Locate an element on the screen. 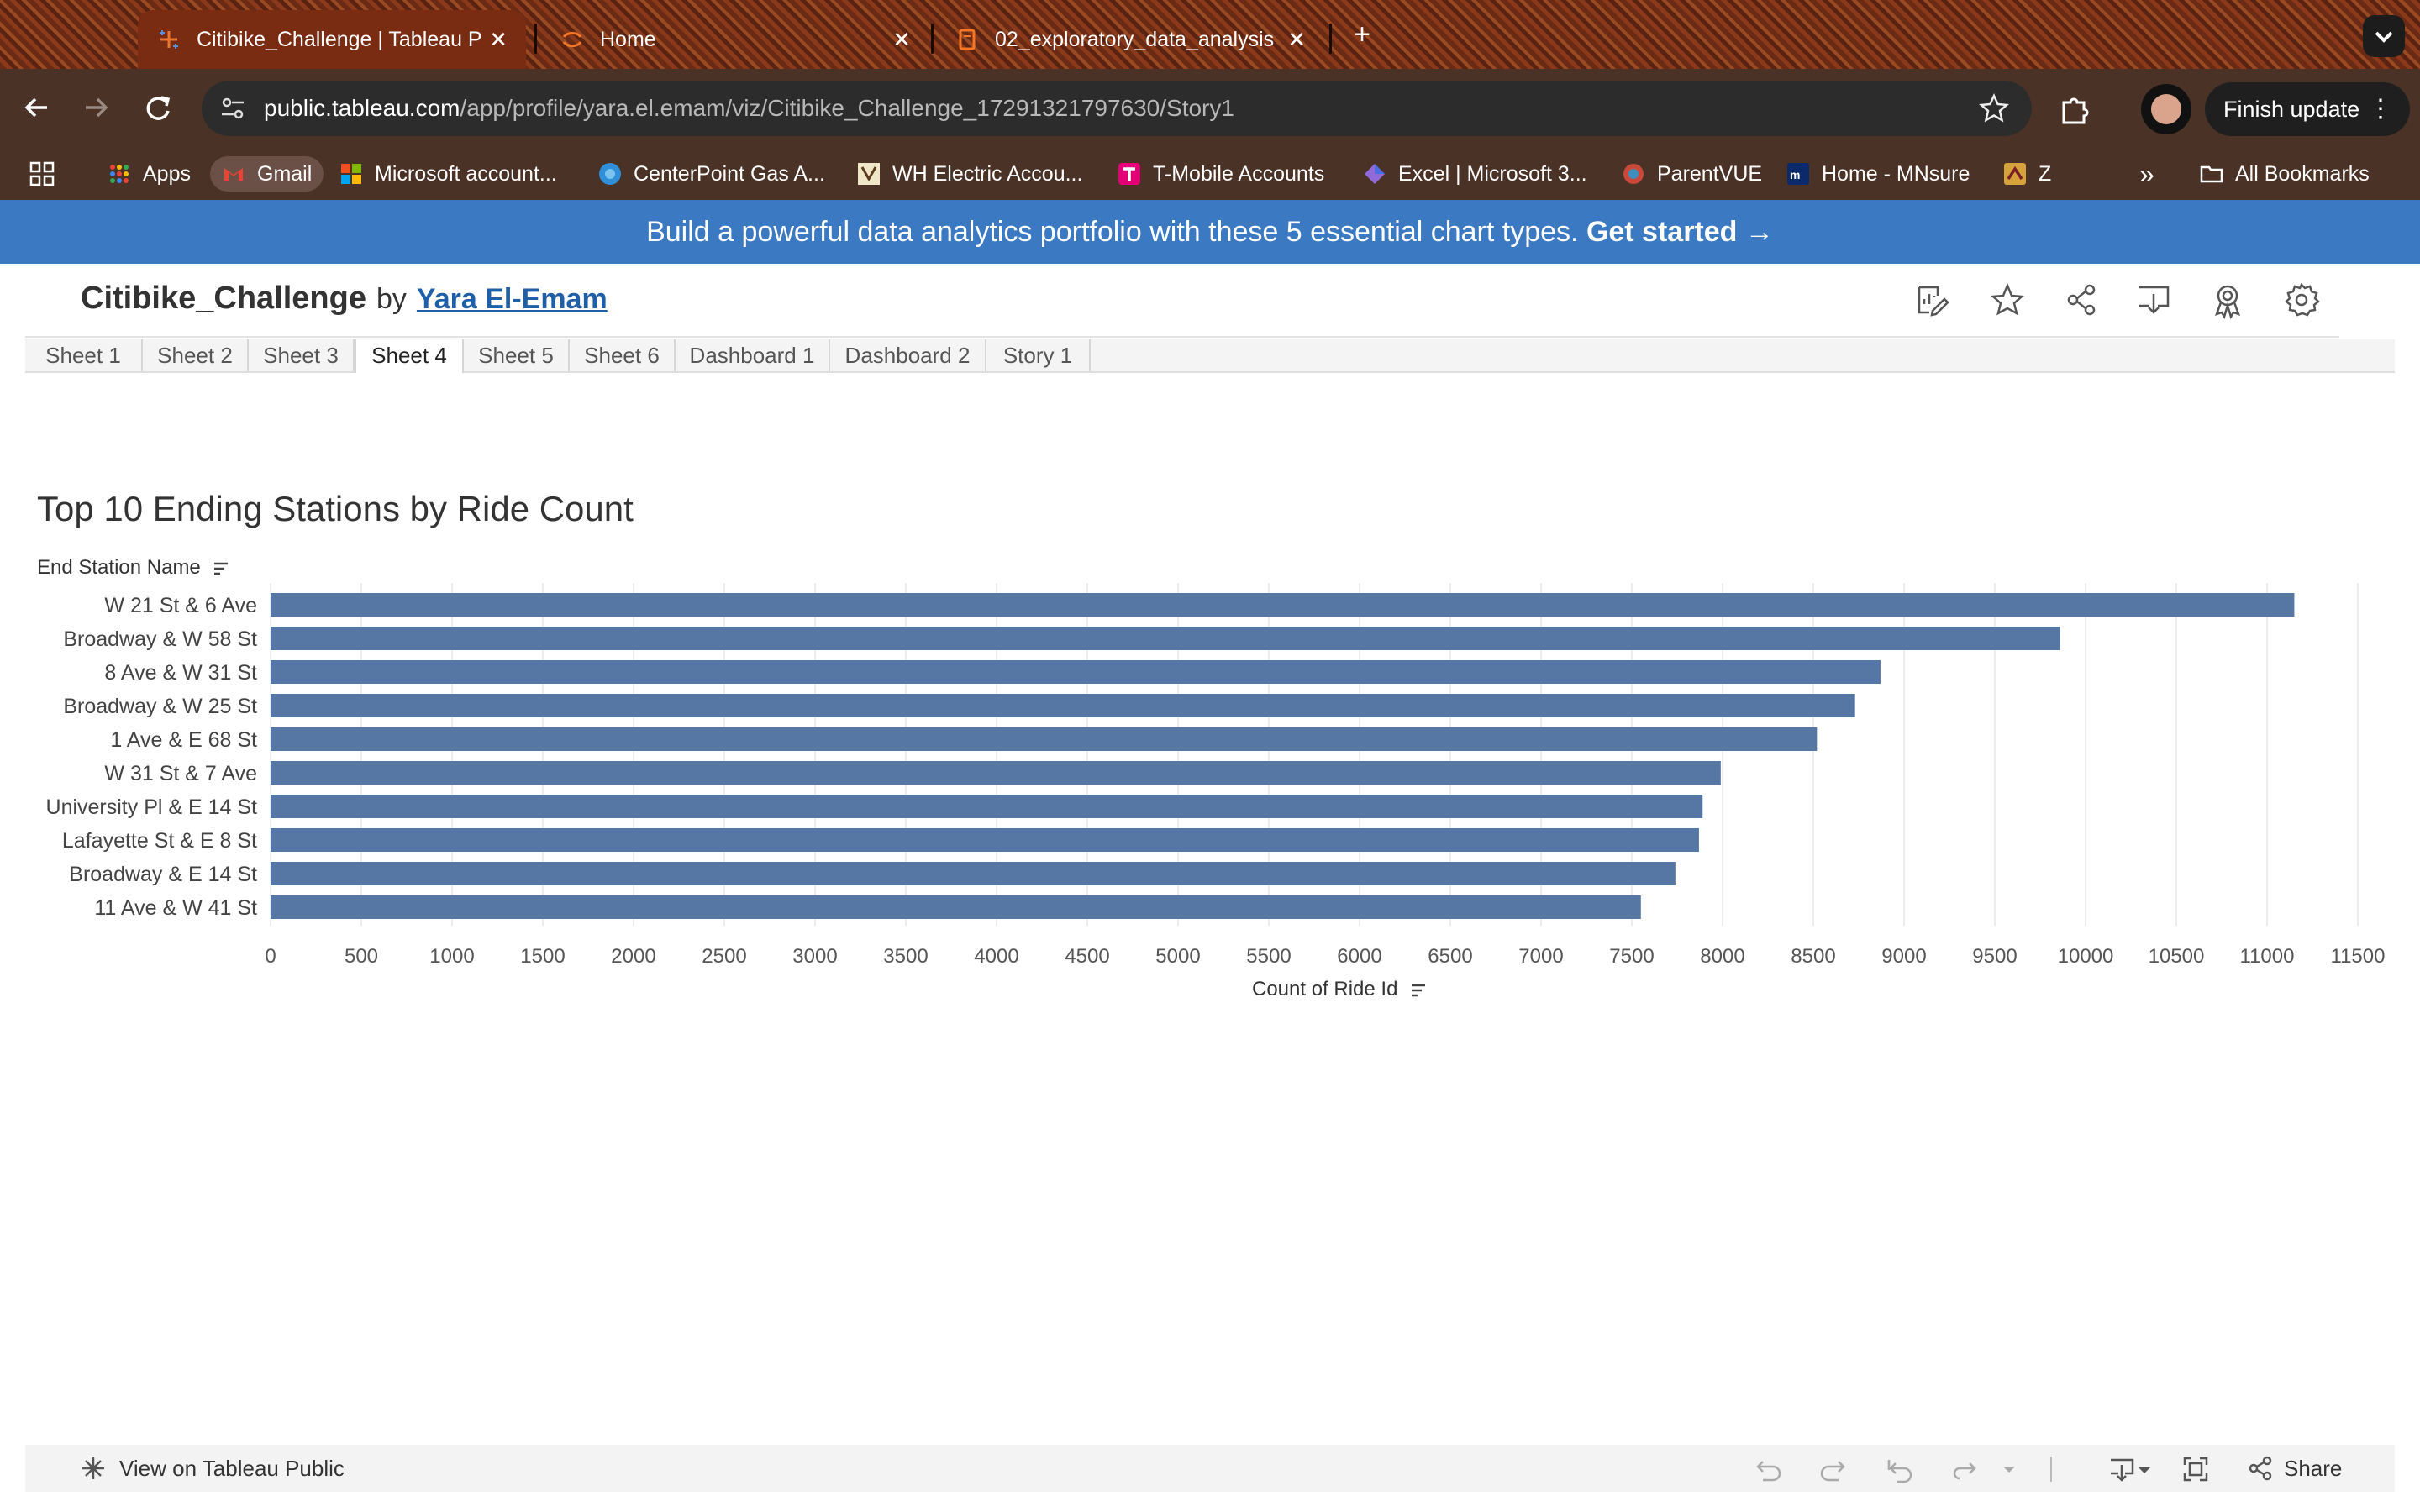 The image size is (2420, 1512). bookmark-tmobile: T-Mobile Accounts is located at coordinates (1221, 174).